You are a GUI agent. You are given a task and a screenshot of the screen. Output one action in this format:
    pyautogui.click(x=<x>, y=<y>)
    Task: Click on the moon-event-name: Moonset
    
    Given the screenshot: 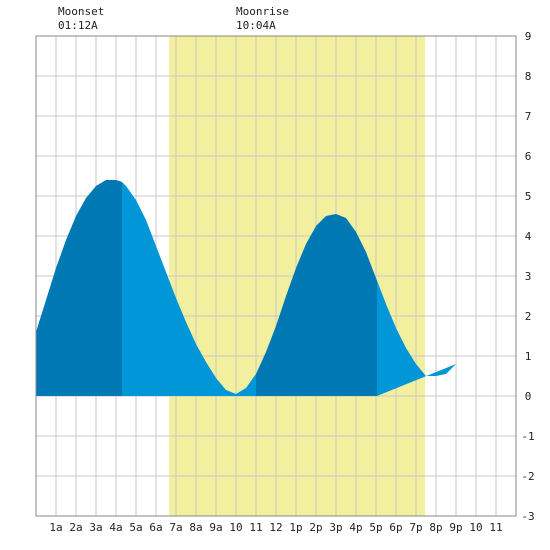 What is the action you would take?
    pyautogui.click(x=81, y=11)
    